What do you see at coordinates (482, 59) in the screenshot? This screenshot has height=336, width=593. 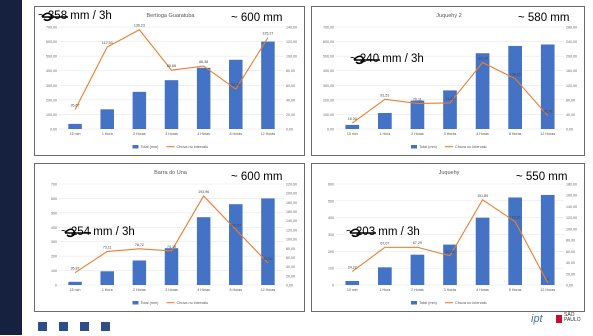 I see `data-label: 182,34` at bounding box center [482, 59].